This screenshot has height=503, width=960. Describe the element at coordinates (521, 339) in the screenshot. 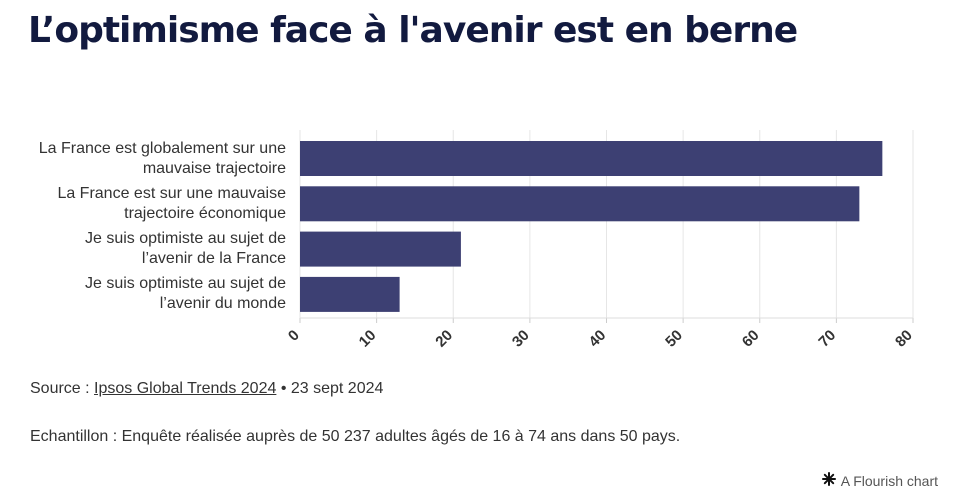

I see `x-tick-label: 30` at that location.